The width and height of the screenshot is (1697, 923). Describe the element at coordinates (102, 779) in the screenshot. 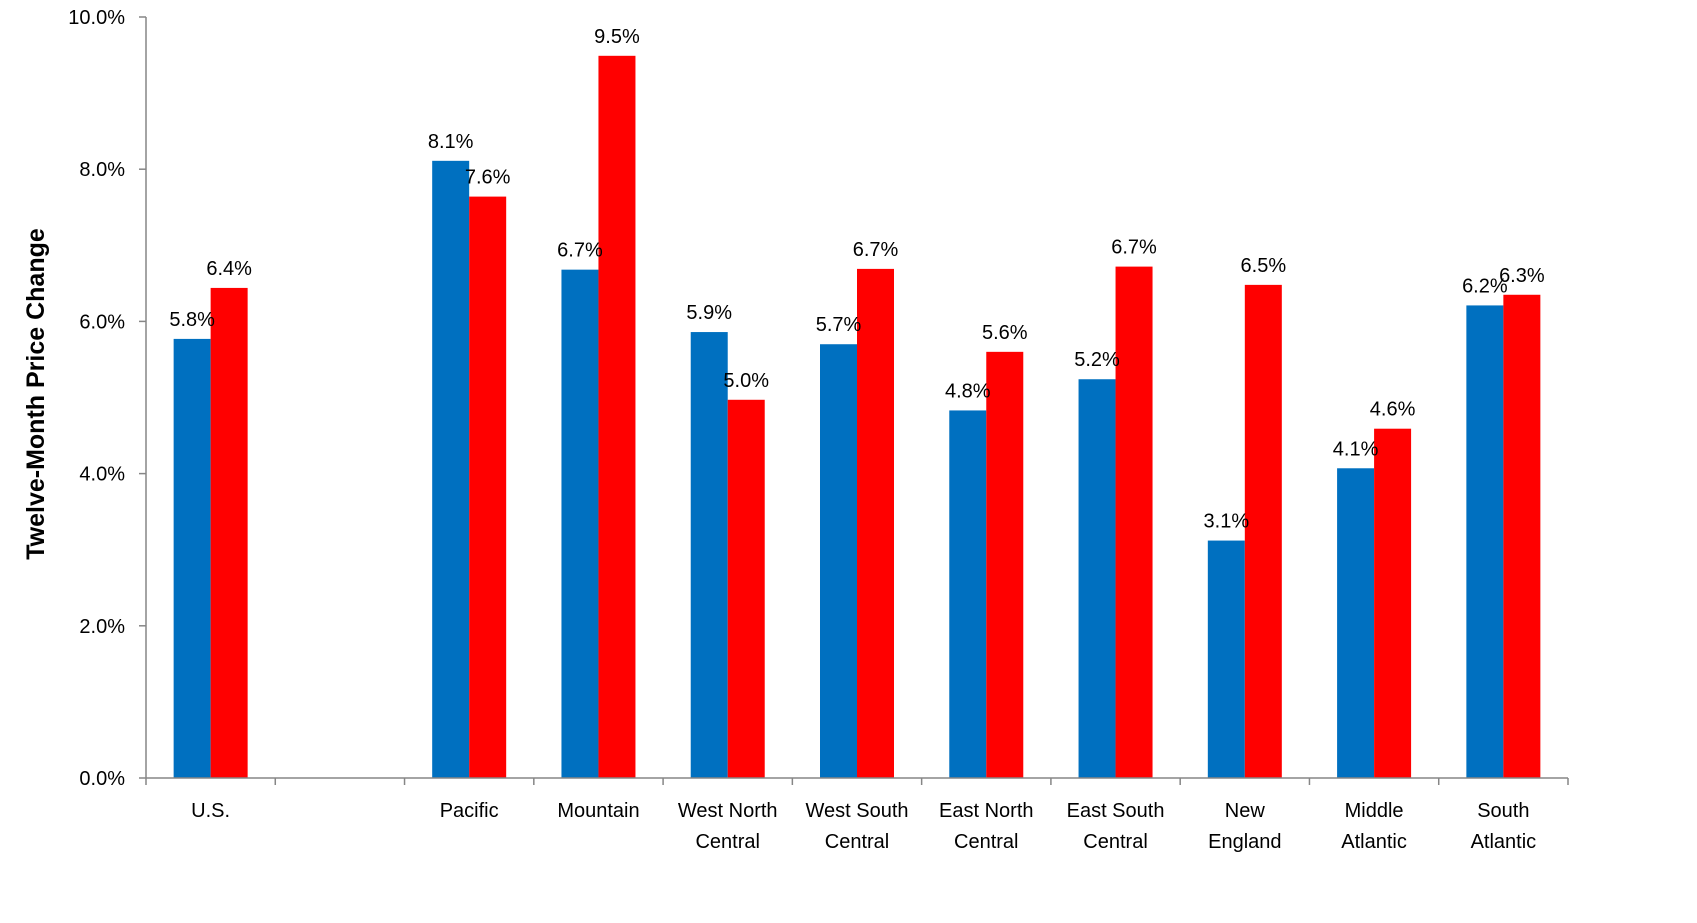

I see `y-tick-label: 0.0%` at that location.